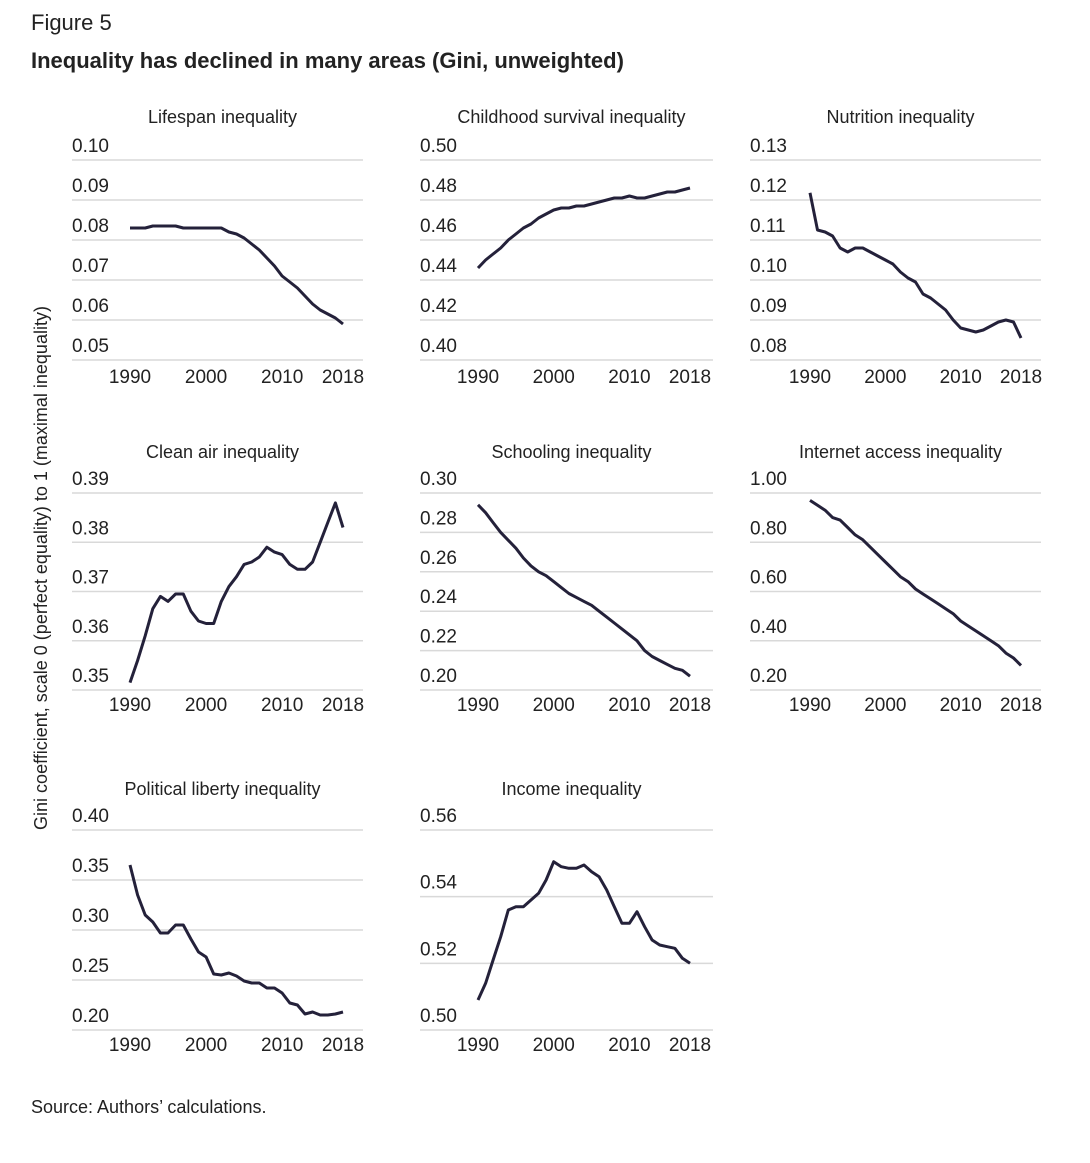 This screenshot has height=1163, width=1090. What do you see at coordinates (90, 627) in the screenshot?
I see `y-tick-label: 0.36` at bounding box center [90, 627].